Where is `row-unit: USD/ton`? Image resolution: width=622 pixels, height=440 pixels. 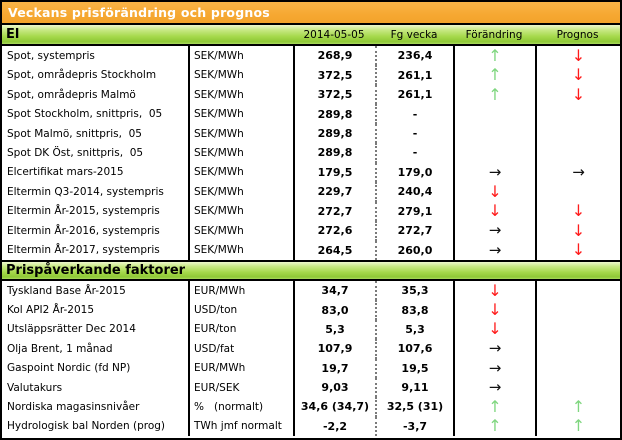
row-unit: USD/ton is located at coordinates (240, 310).